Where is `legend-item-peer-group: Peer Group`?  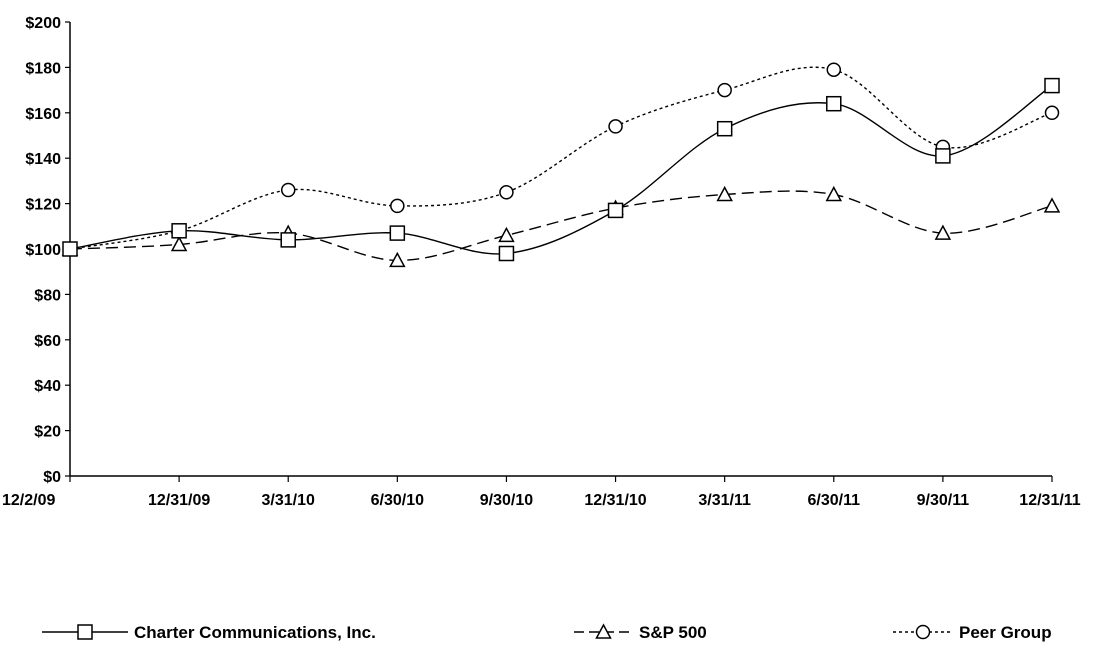 legend-item-peer-group: Peer Group is located at coordinates (972, 632).